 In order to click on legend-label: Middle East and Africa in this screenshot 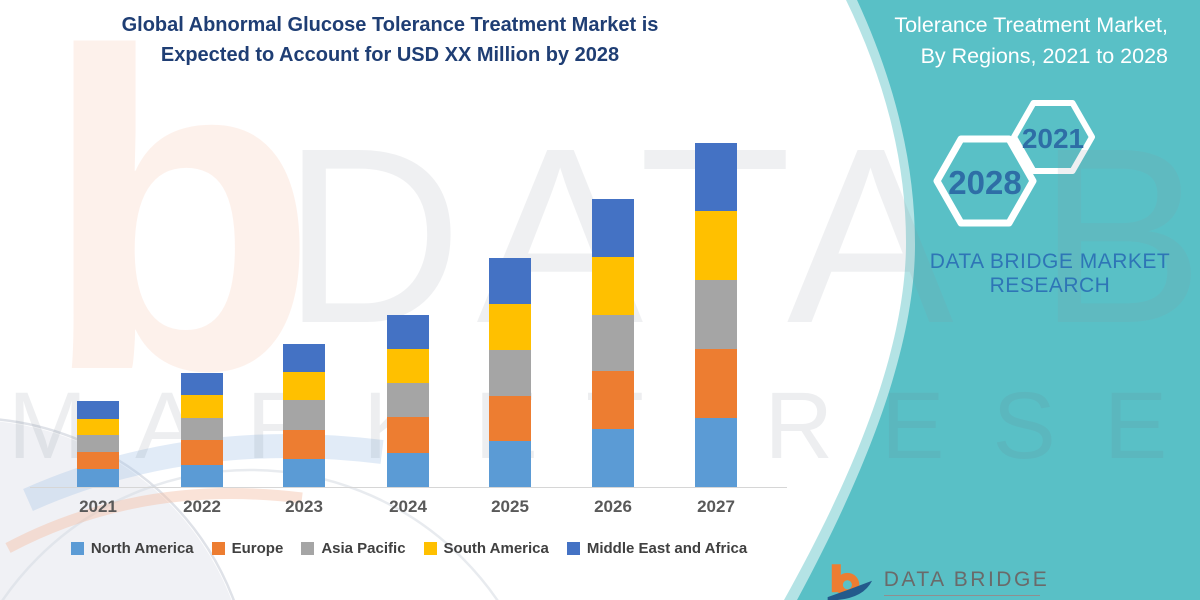, I will do `click(667, 548)`.